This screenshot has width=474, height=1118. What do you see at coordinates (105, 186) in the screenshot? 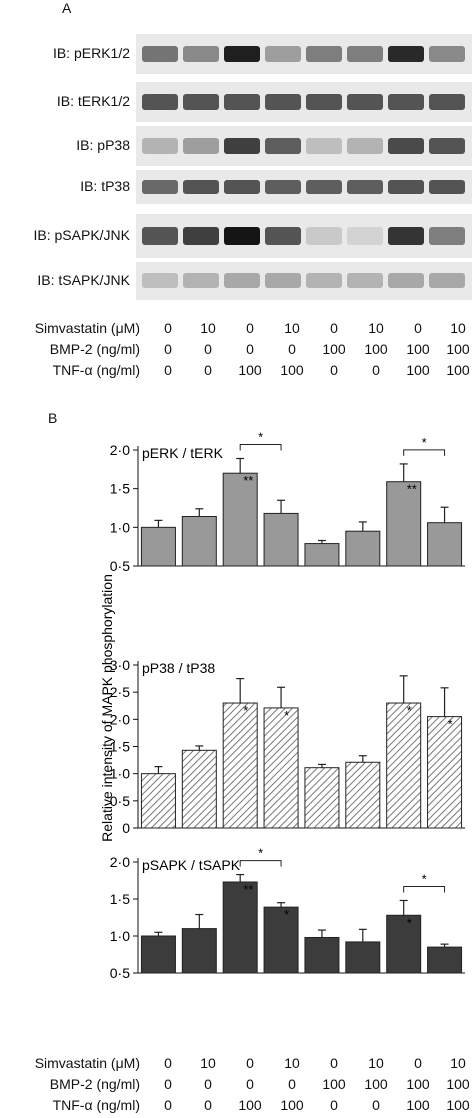
I see `blot-label: IB: tP38` at bounding box center [105, 186].